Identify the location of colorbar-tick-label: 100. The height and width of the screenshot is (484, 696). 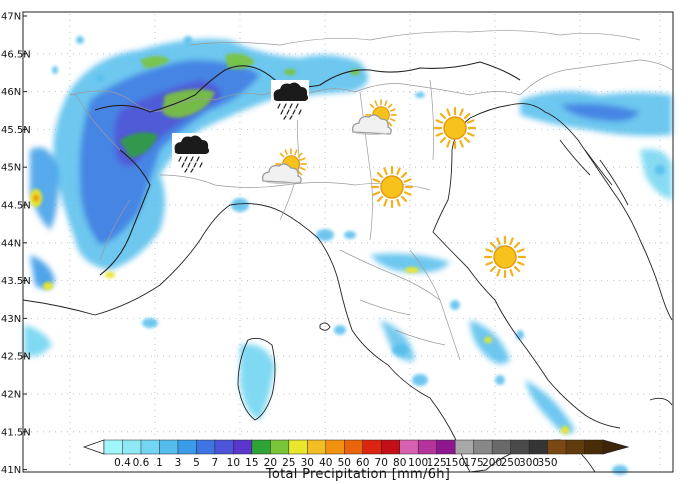
(418, 463).